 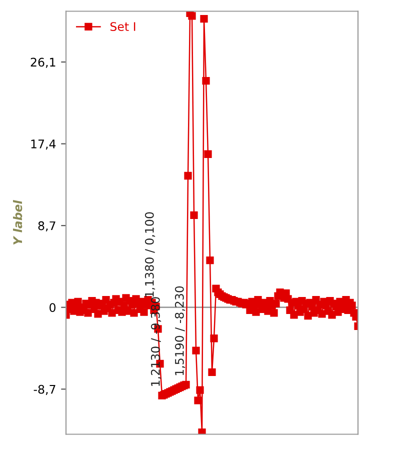 What do you see at coordinates (17, 222) in the screenshot?
I see `y-axis-title: Y label` at bounding box center [17, 222].